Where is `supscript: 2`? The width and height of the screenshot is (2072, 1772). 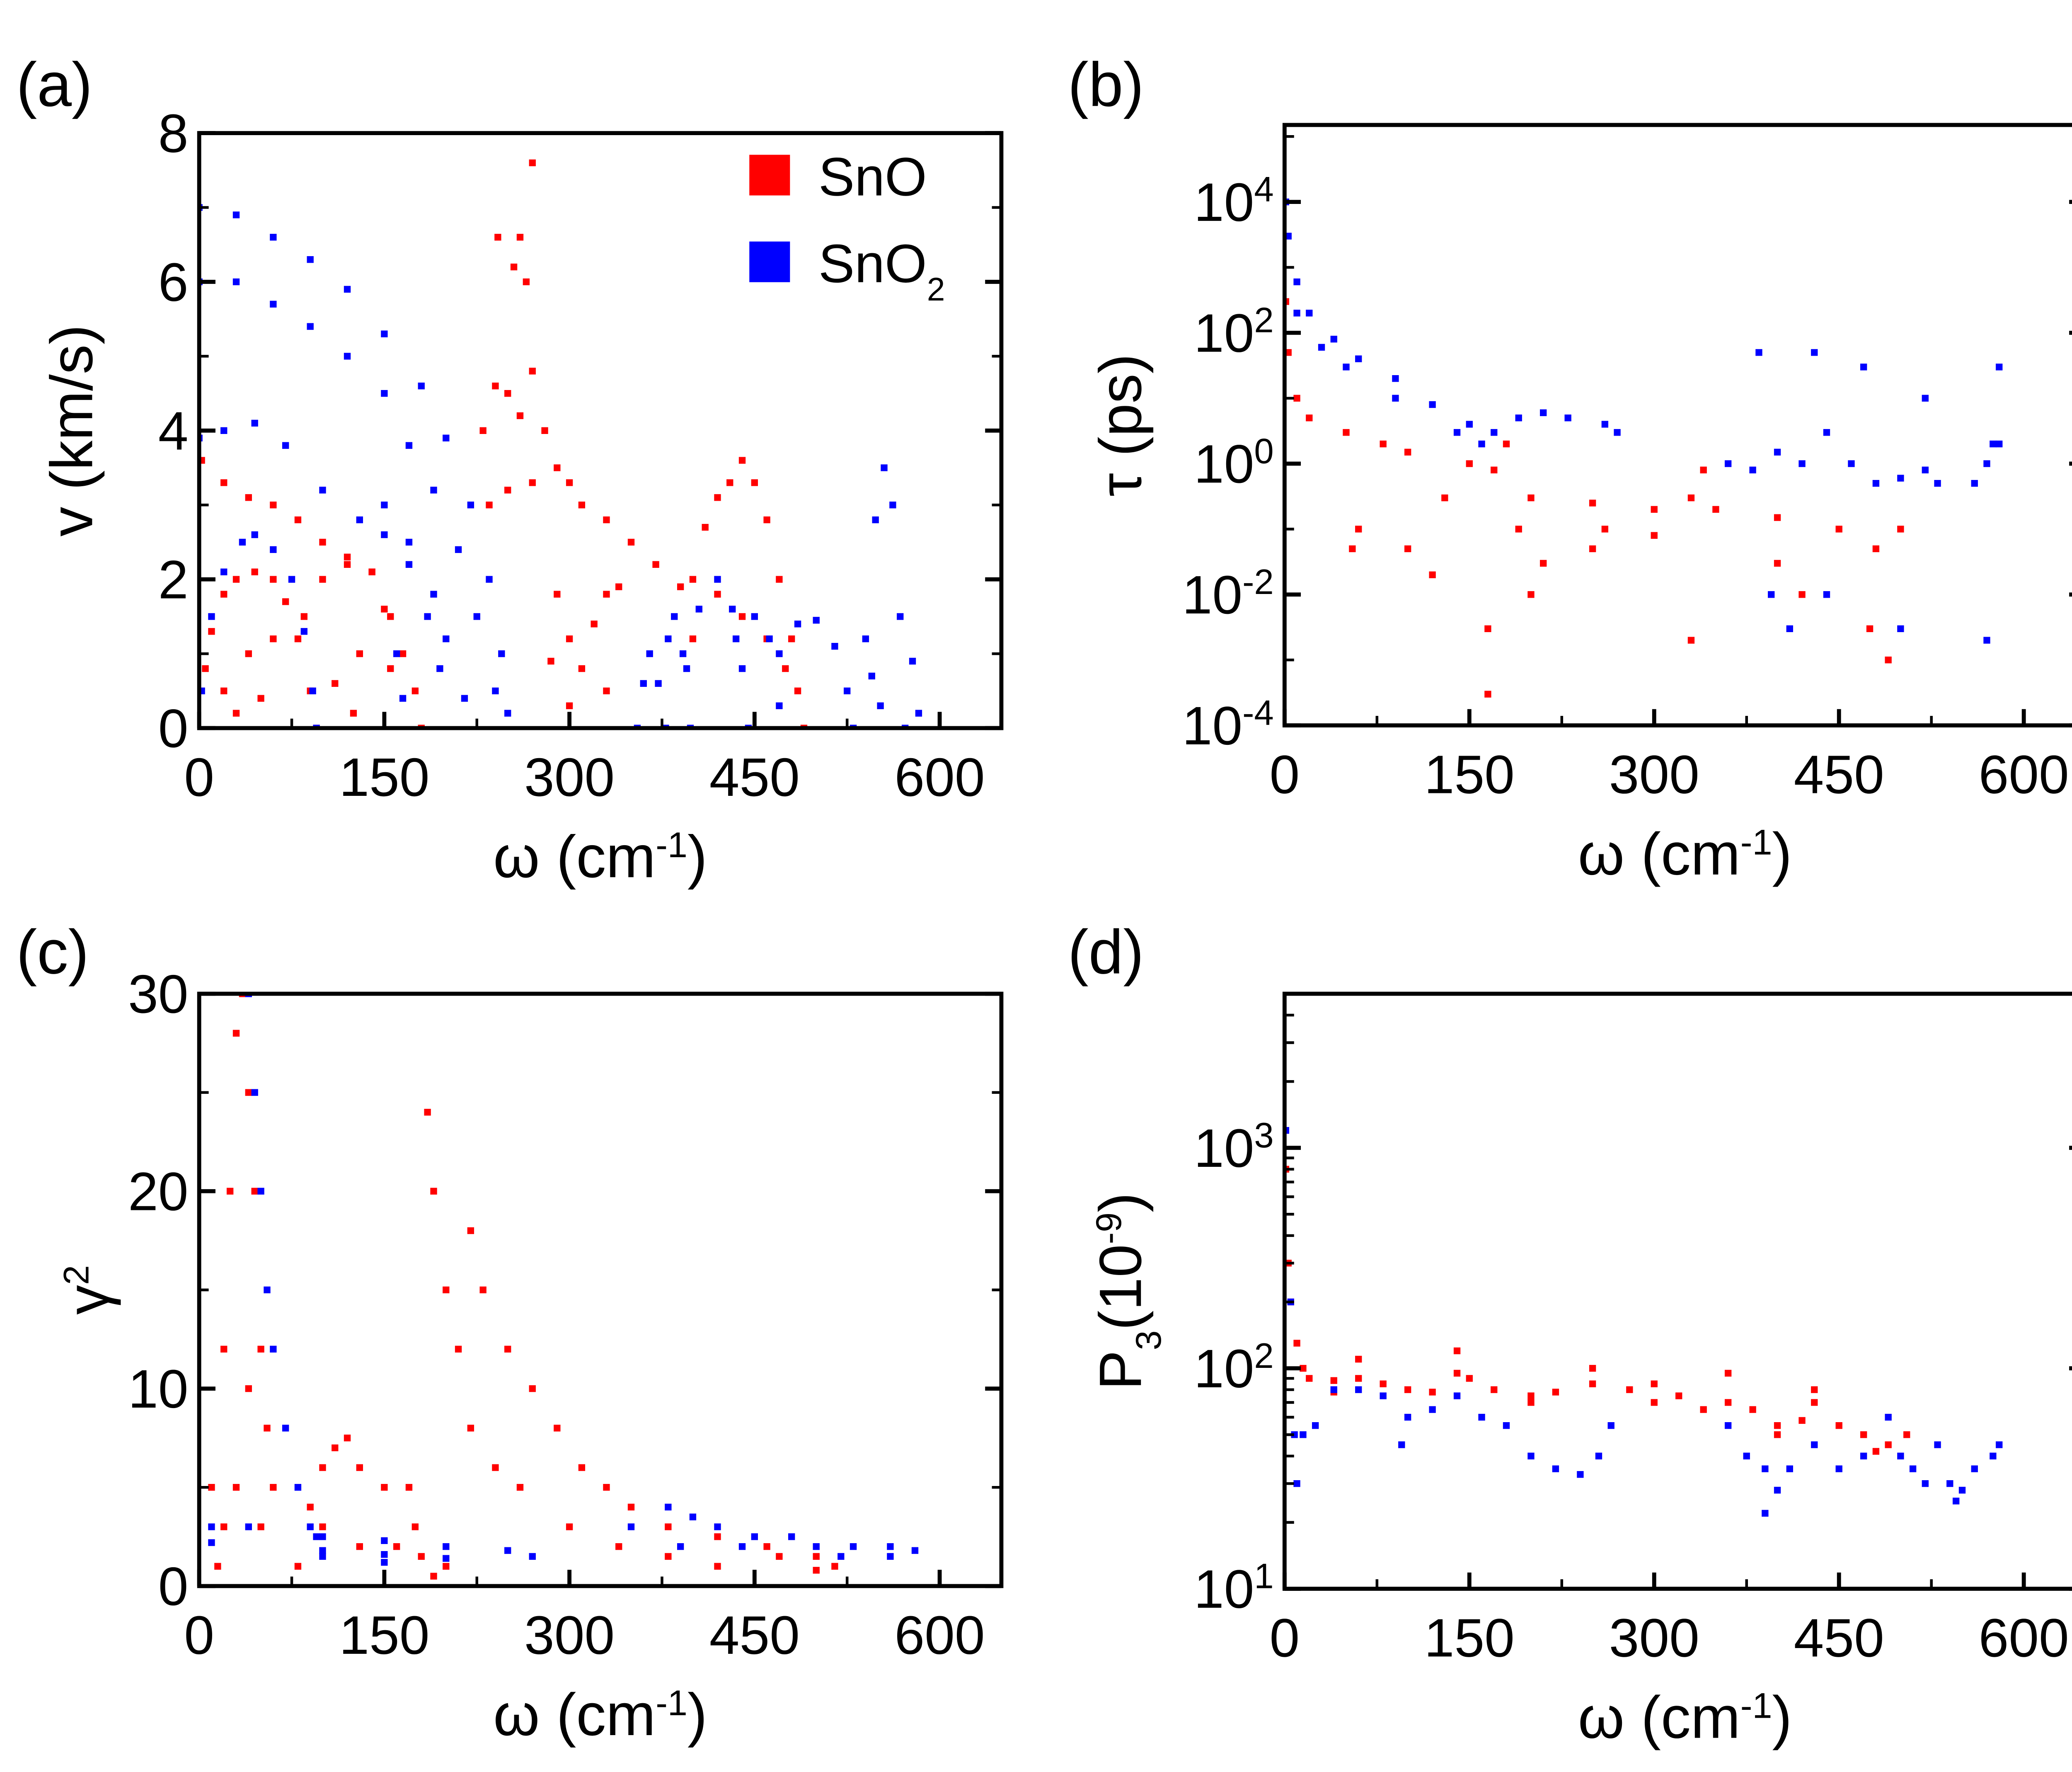
supscript: 2 is located at coordinates (77, 1275).